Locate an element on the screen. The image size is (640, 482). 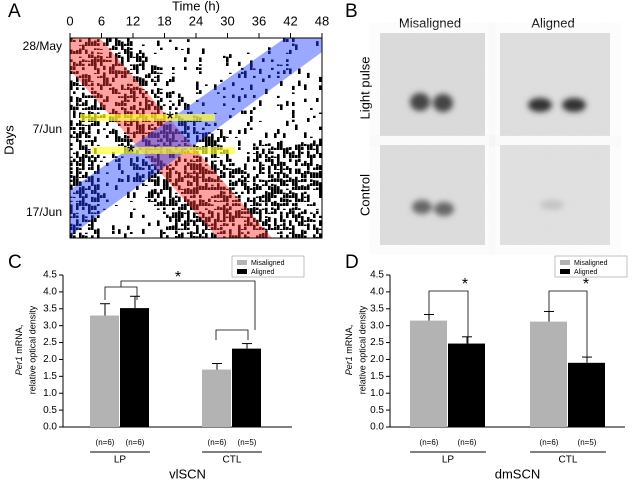
y-axis-label: relative optical density is located at coordinates (32, 349).